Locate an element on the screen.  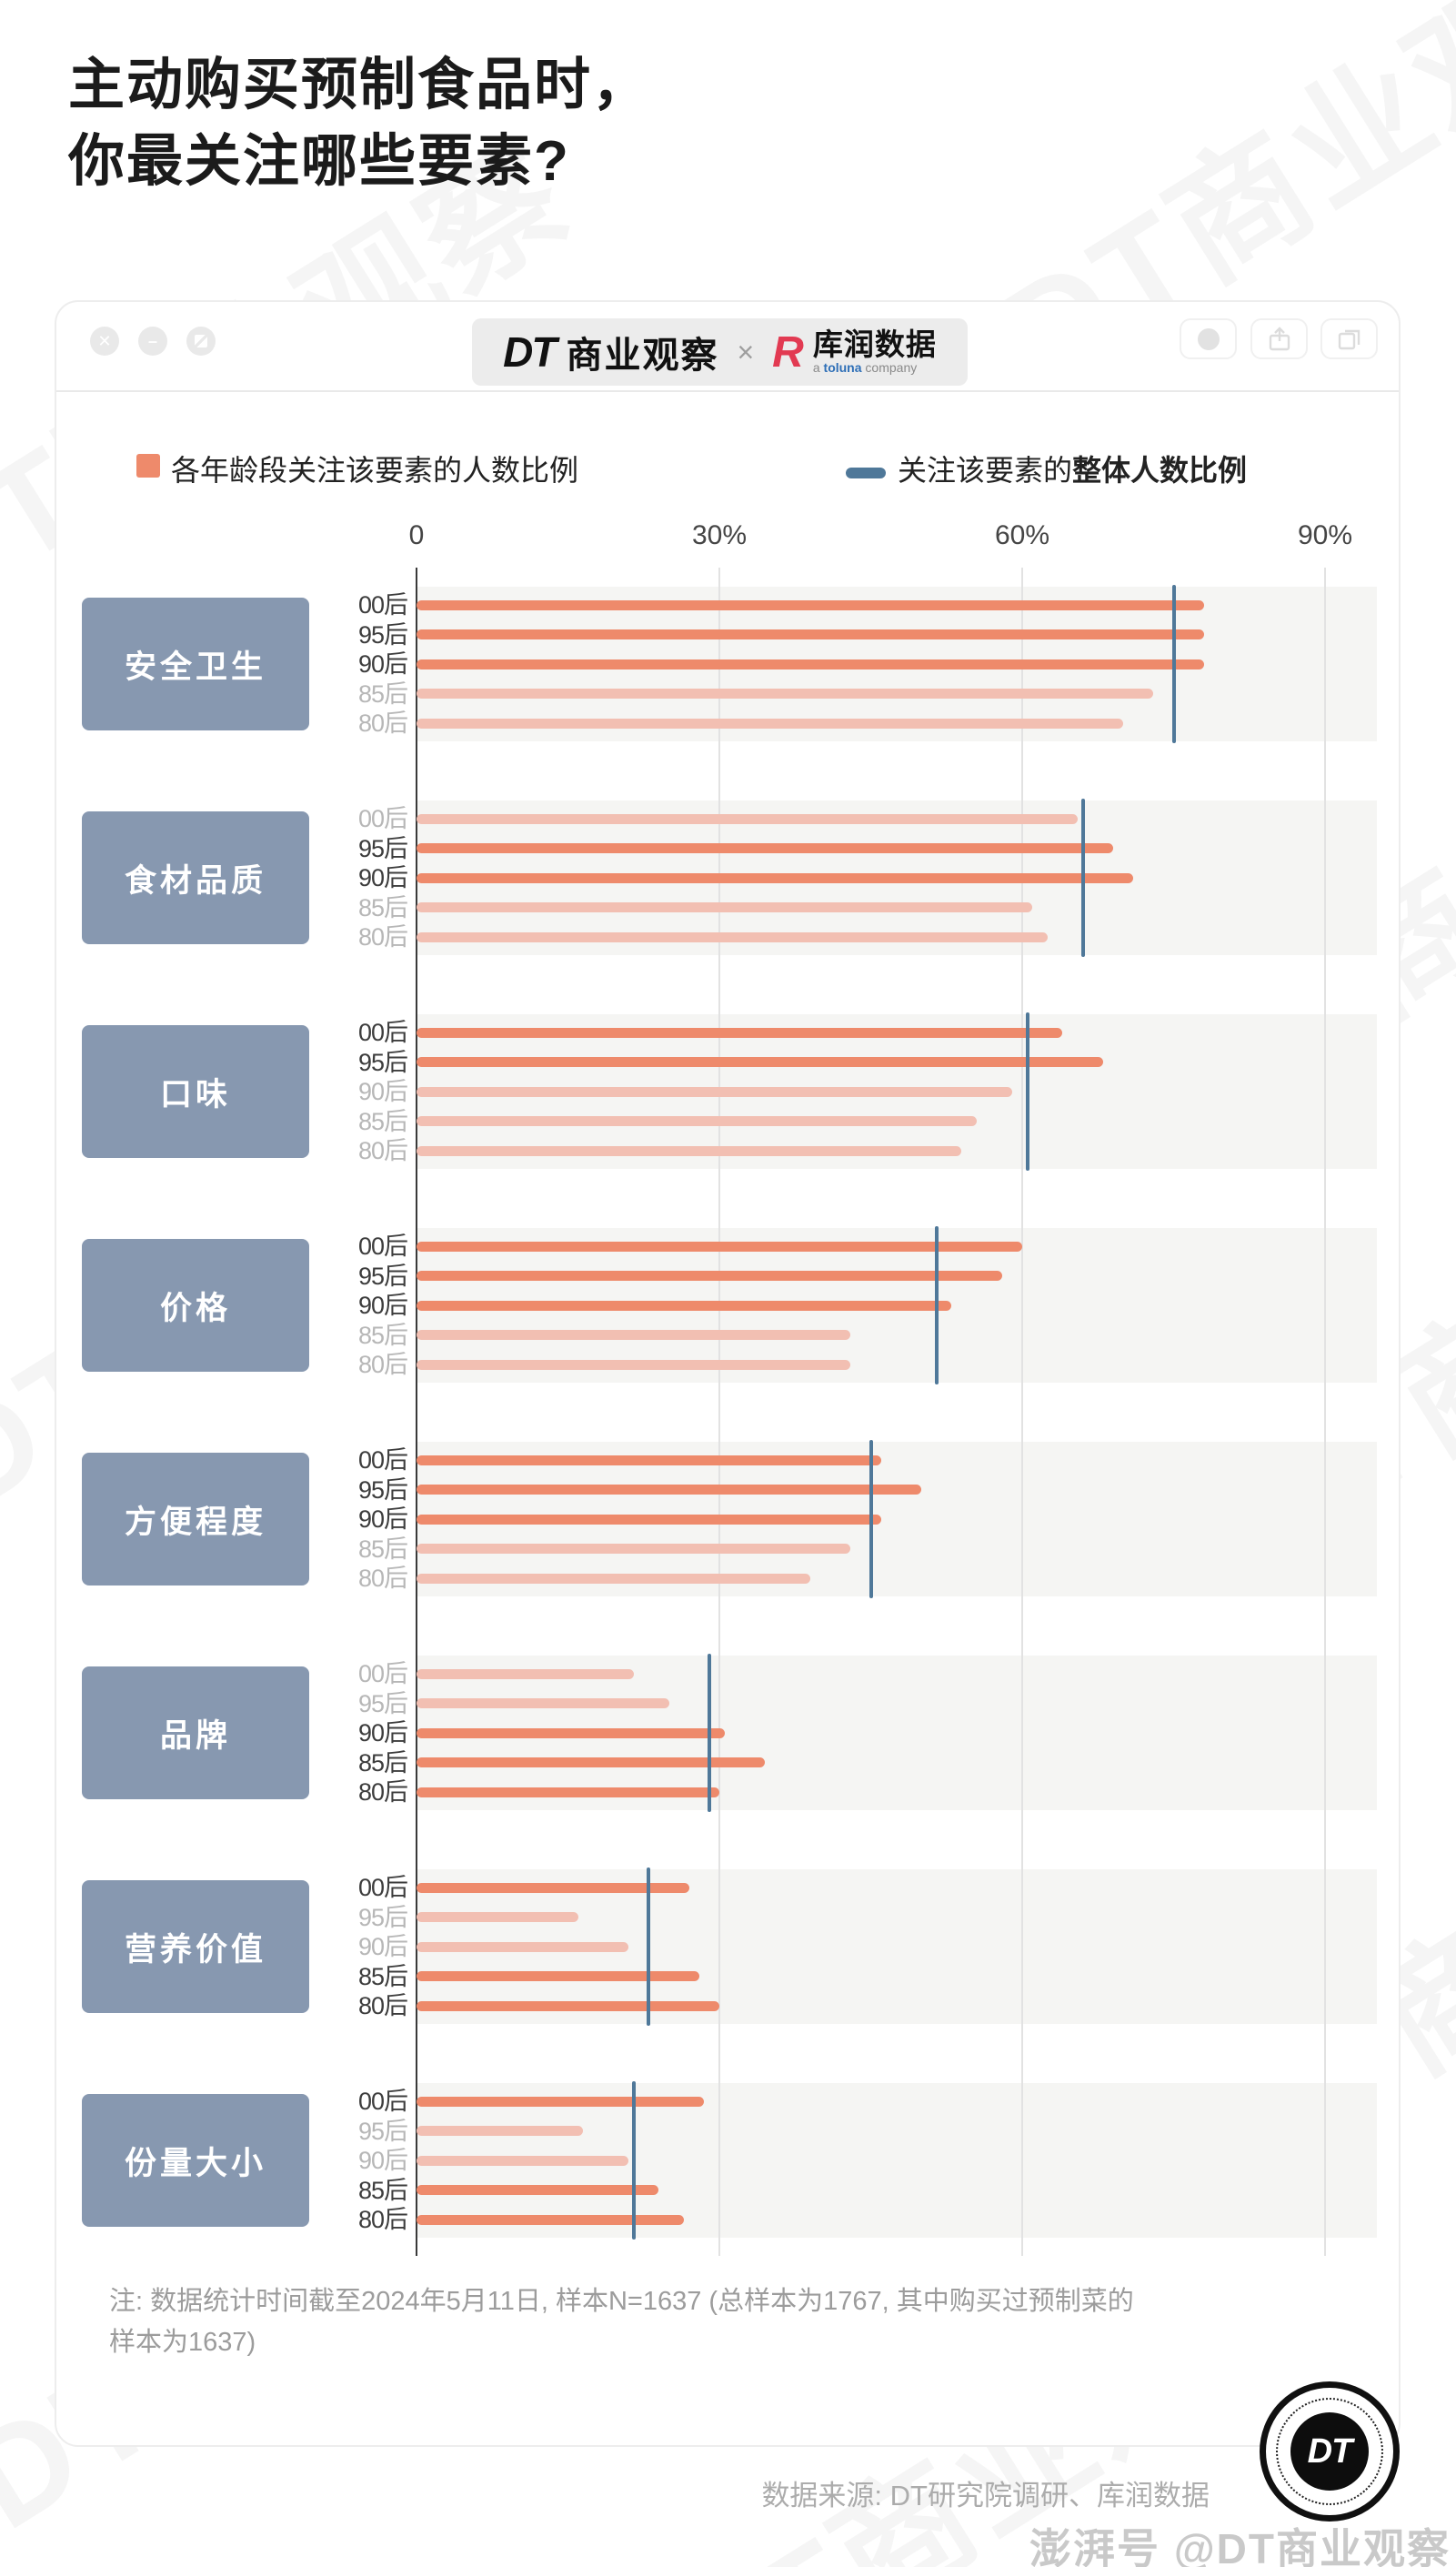
legend-line-label: 关注该要素的整体人数比例 is located at coordinates (1072, 469).